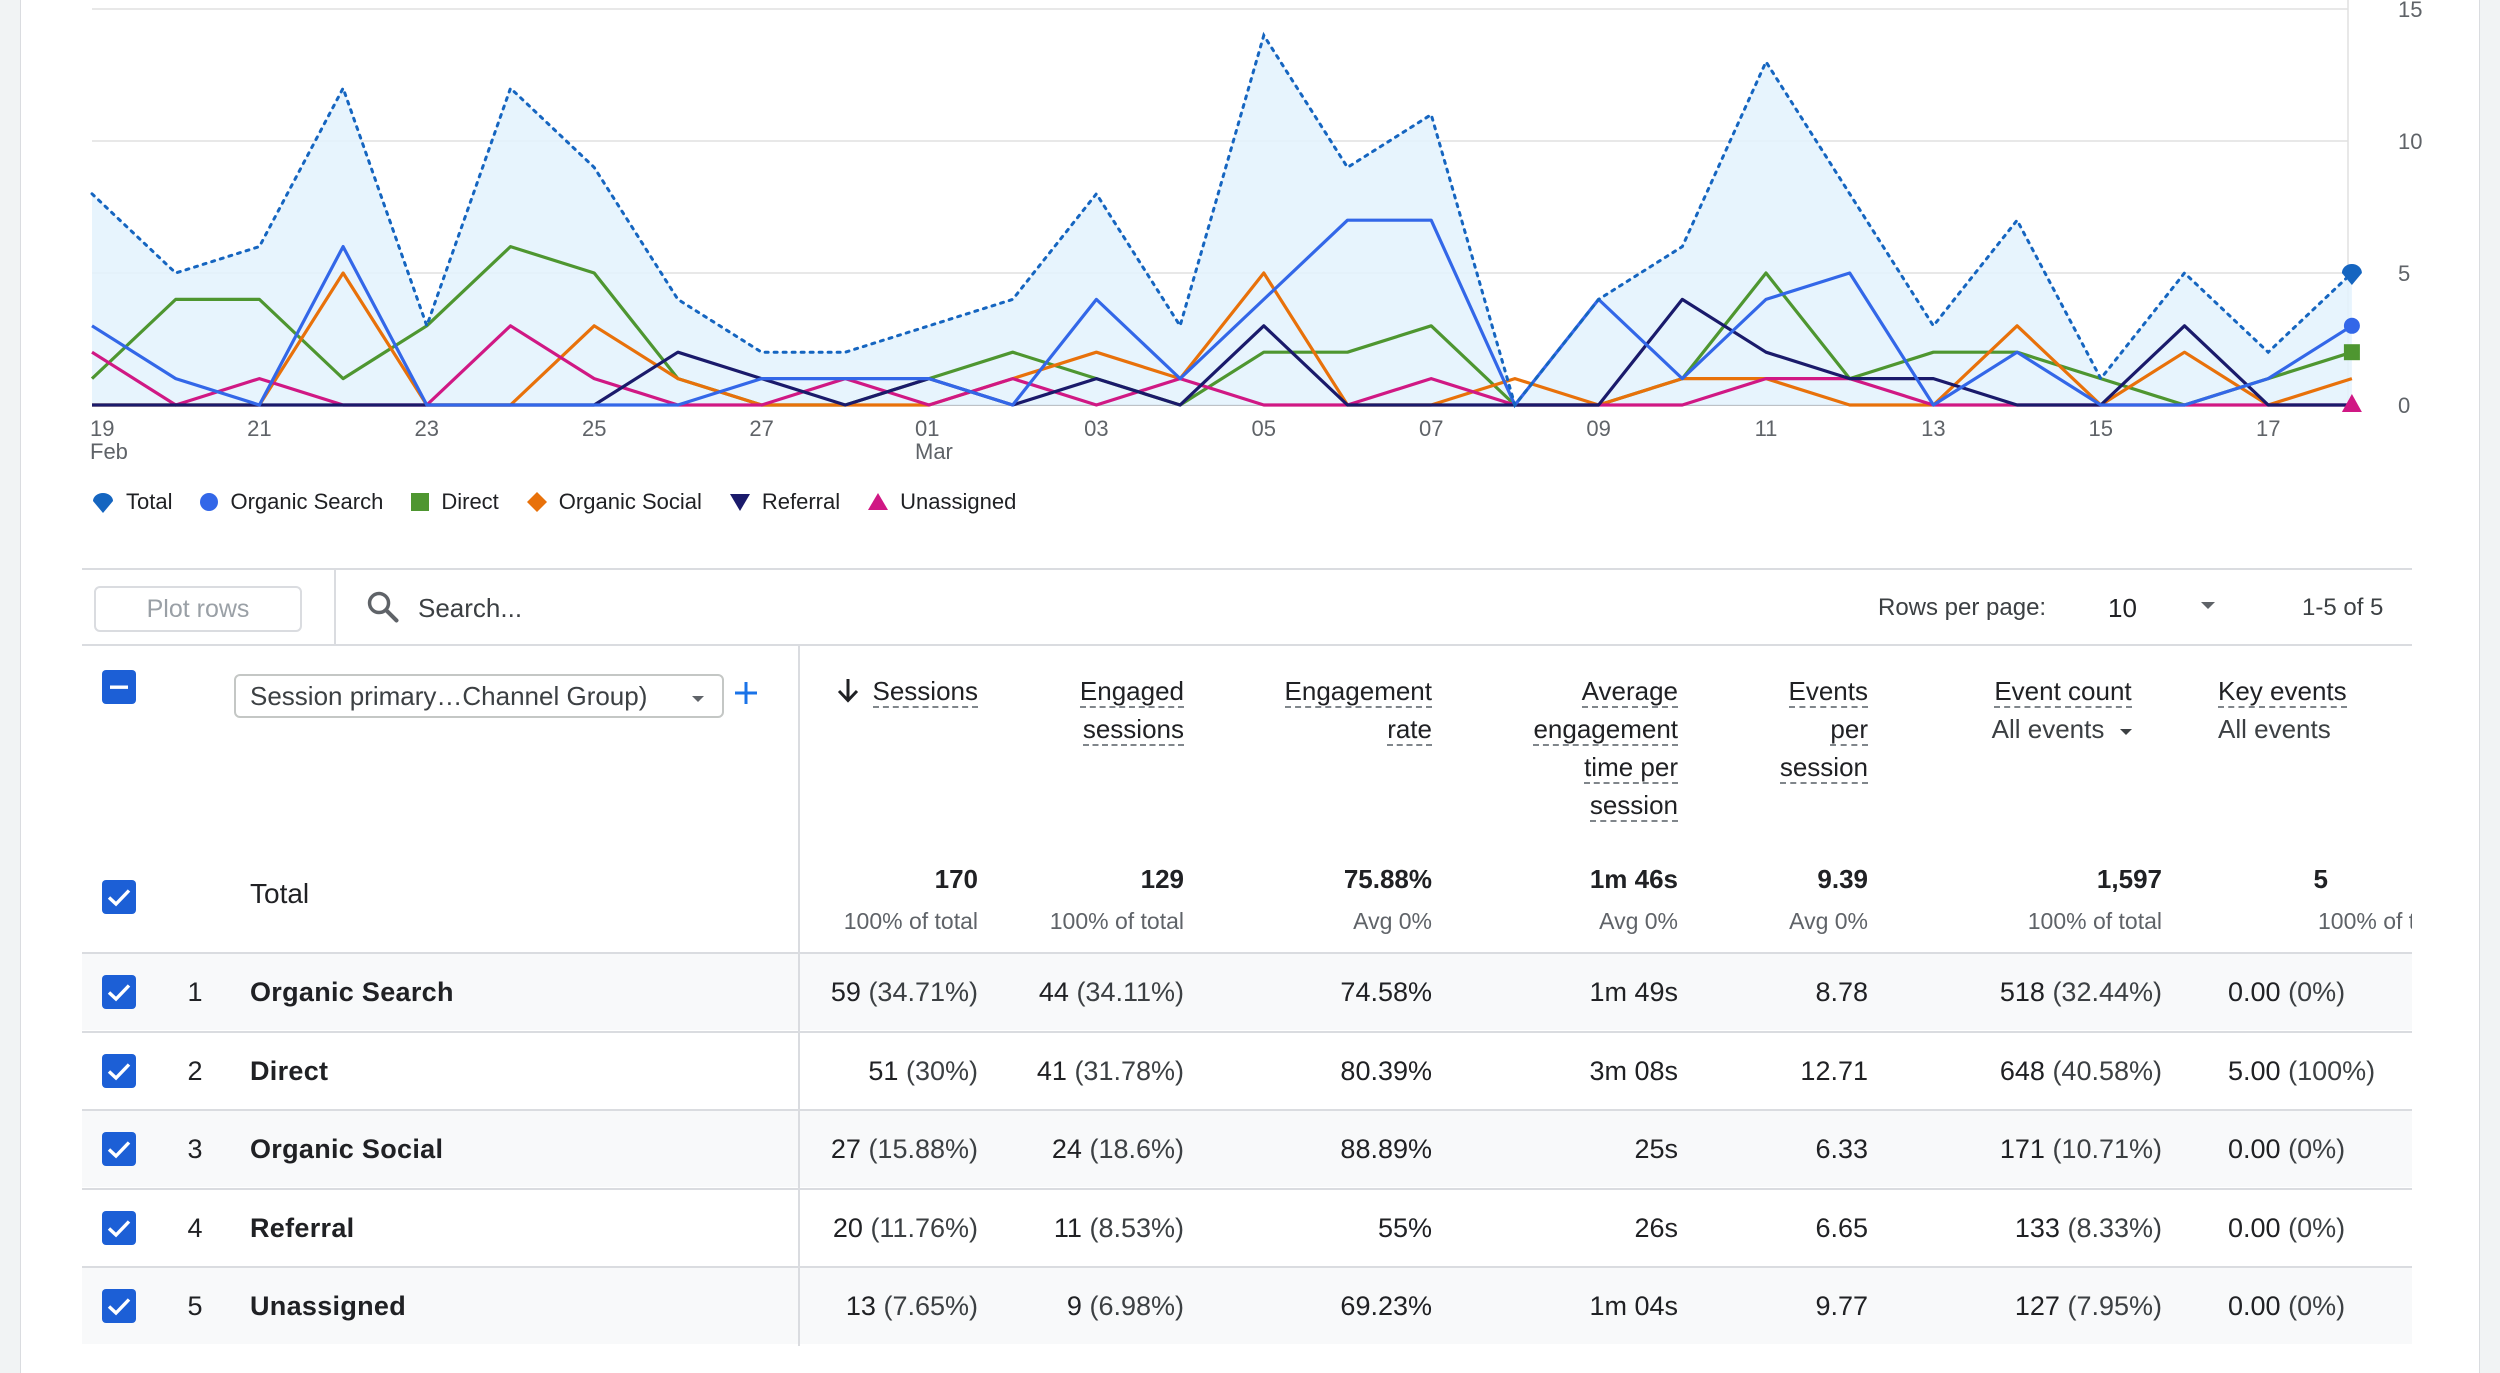 This screenshot has width=2500, height=1373. What do you see at coordinates (1558, 1071) in the screenshot?
I see `table-cell: 3m 08s` at bounding box center [1558, 1071].